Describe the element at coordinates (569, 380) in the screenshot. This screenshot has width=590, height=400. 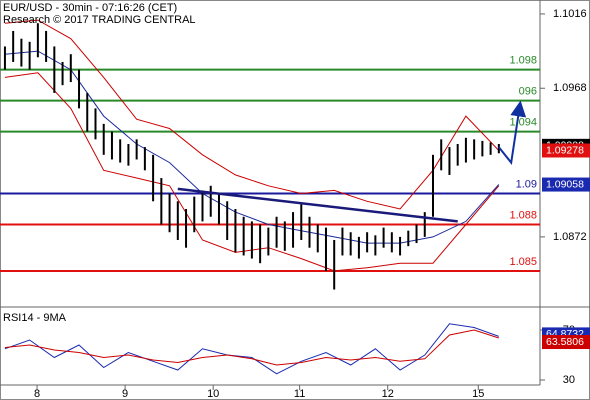
I see `y-tick-label: 30` at that location.